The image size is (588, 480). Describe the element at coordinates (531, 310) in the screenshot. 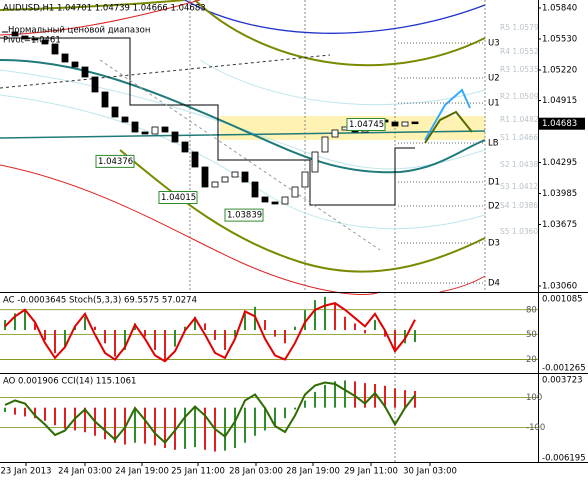

I see `y2-tick-label: 80` at that location.